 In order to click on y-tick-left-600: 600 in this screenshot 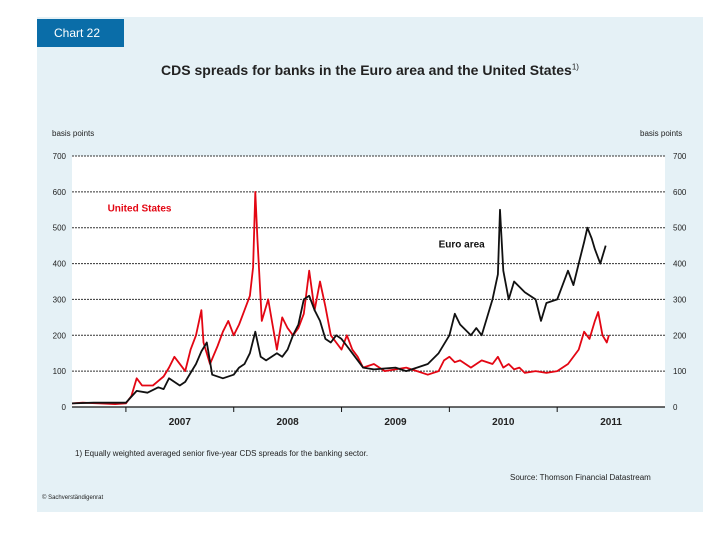, I will do `click(60, 192)`.